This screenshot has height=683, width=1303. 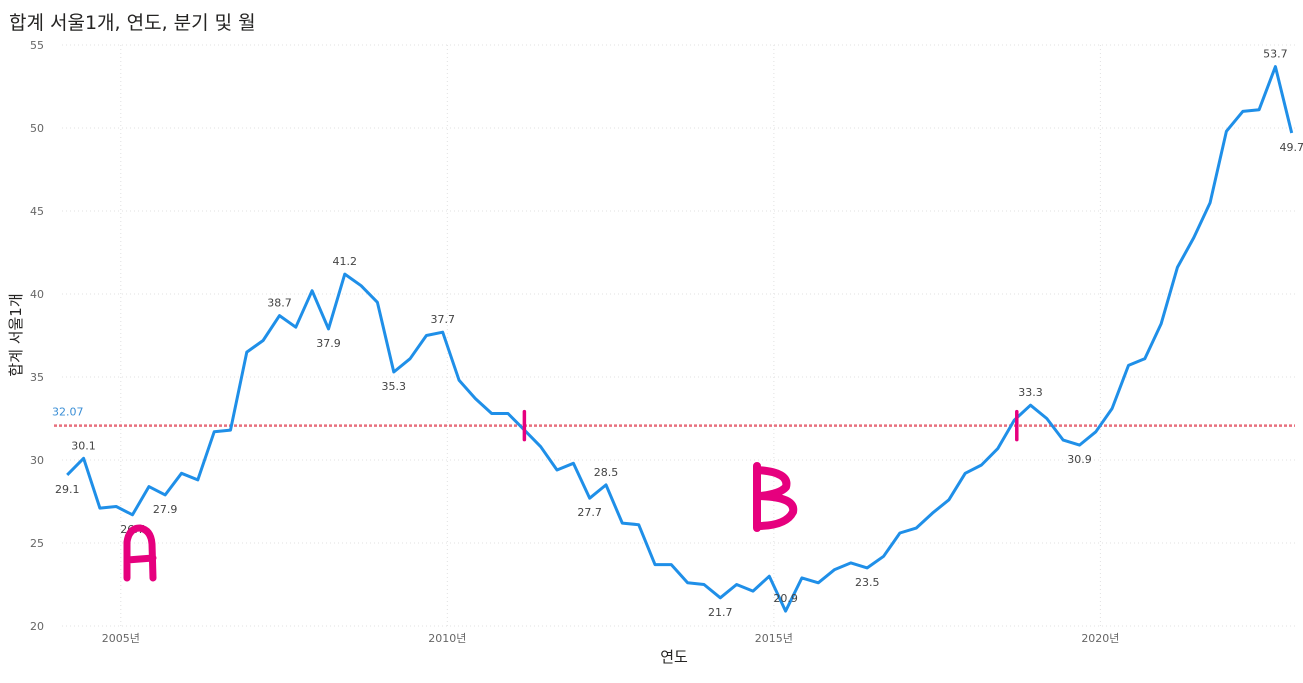 What do you see at coordinates (279, 303) in the screenshot?
I see `data-label: 38.7` at bounding box center [279, 303].